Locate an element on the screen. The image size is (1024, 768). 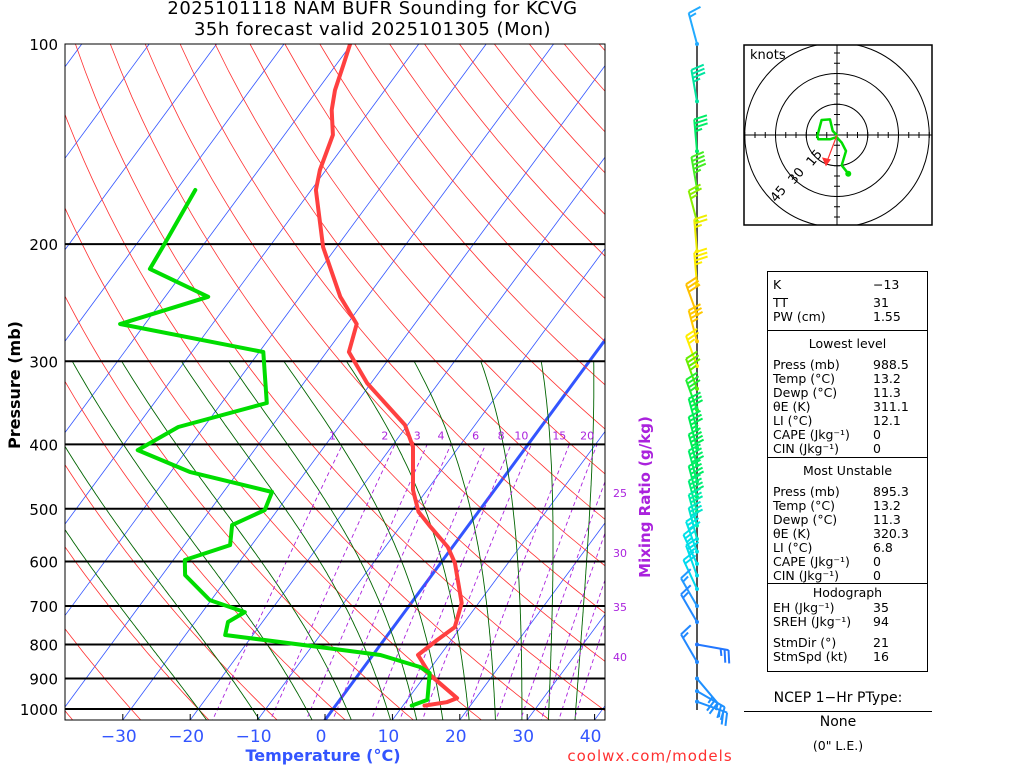
index-label: SREH (Jkg⁻¹) is located at coordinates (812, 621).